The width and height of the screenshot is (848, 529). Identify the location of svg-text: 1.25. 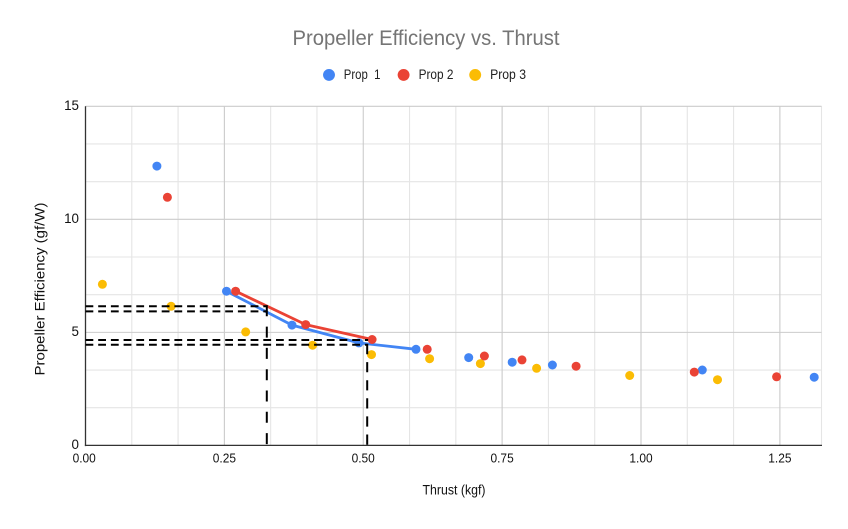
(779, 458).